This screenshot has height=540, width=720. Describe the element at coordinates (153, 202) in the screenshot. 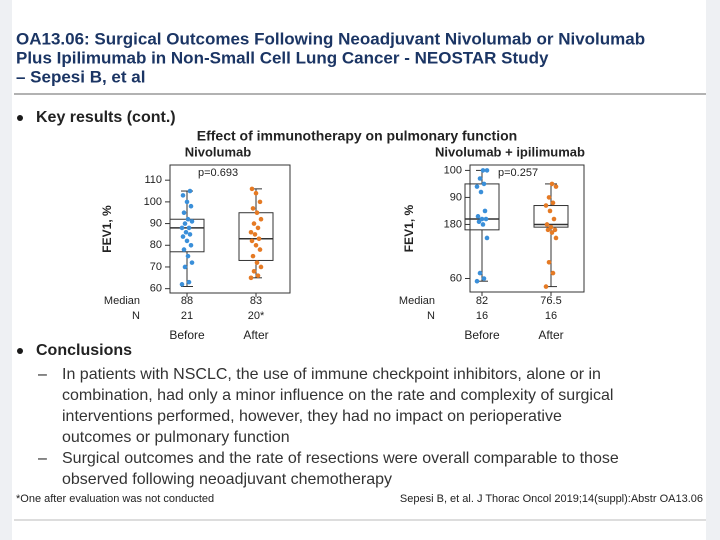

I see `y-tick-label: 100` at that location.